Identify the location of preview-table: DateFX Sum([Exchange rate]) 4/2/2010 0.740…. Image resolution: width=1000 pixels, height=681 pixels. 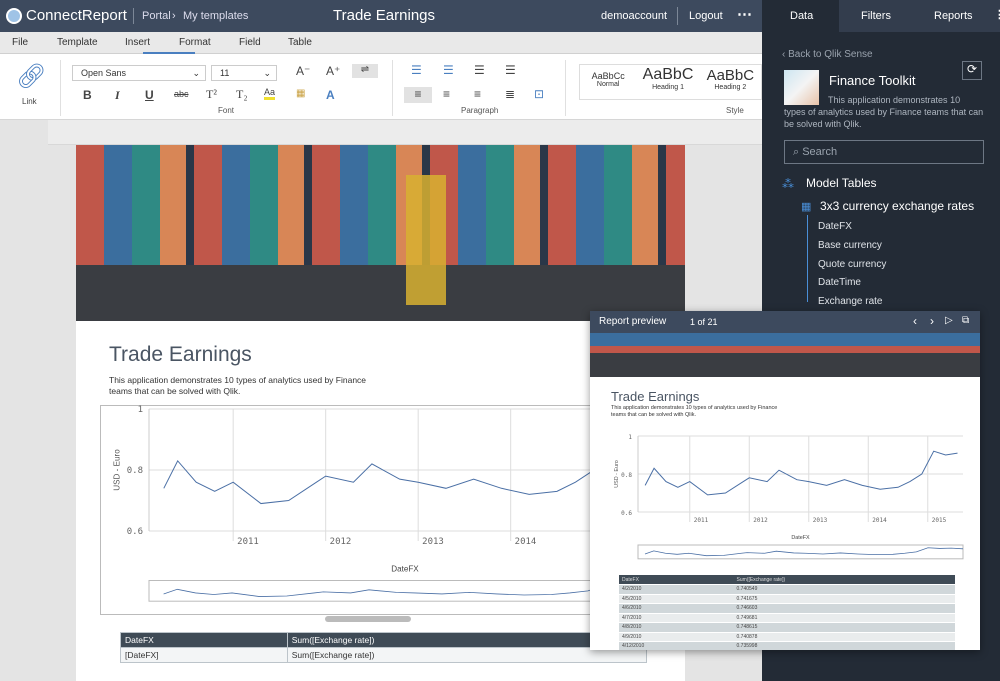
(787, 612).